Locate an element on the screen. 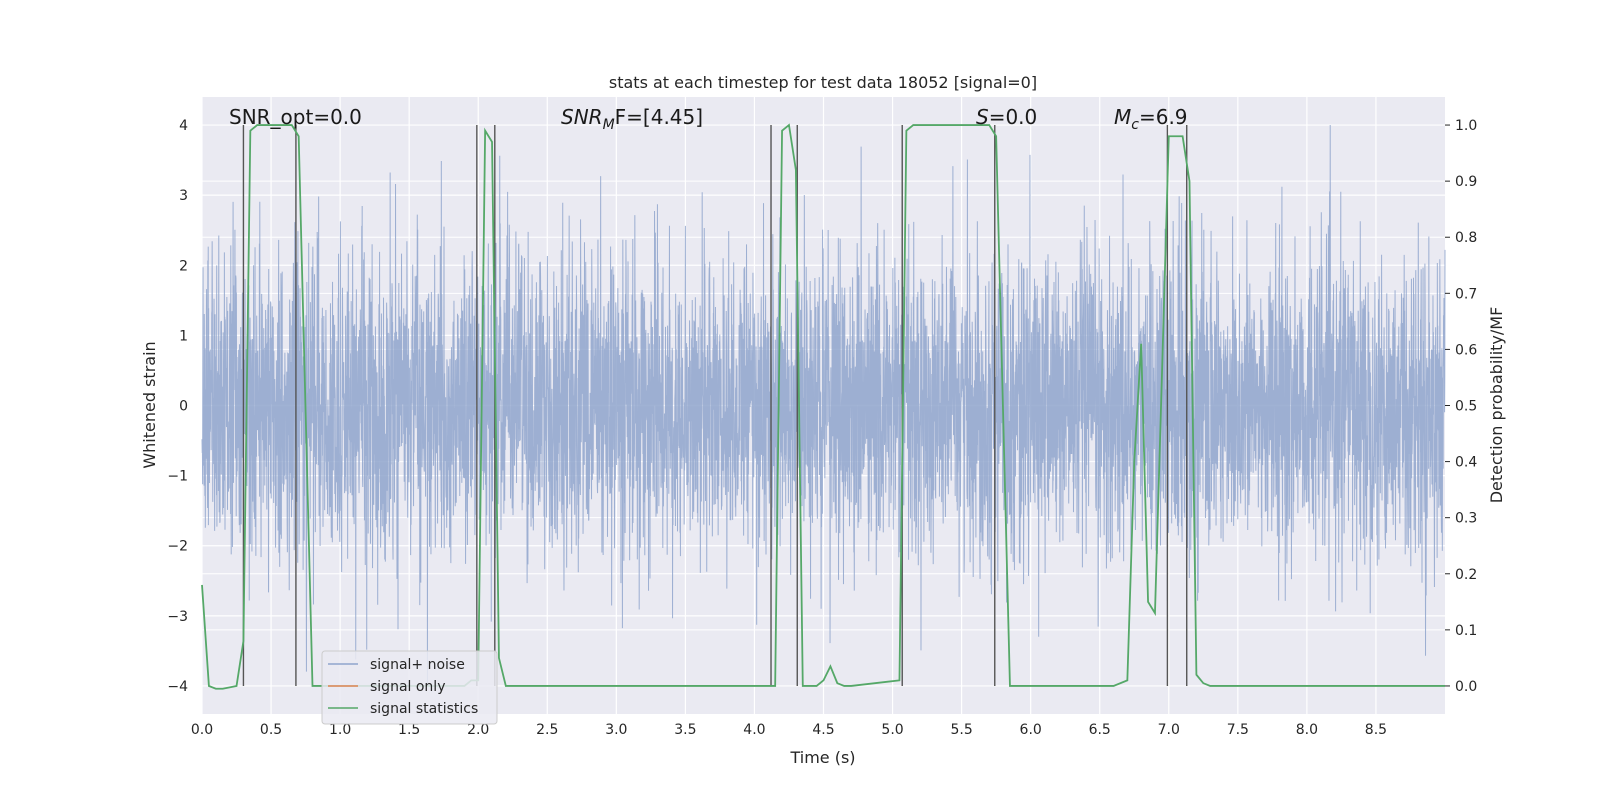 The width and height of the screenshot is (1600, 800). x-tick-label: 6.0 is located at coordinates (1031, 730).